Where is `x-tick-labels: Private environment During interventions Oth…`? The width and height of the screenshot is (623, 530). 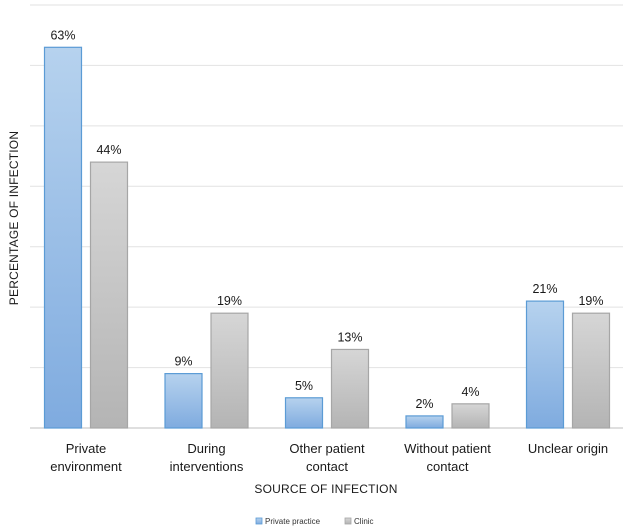
x-tick-labels: Private environment During interventions Oth… is located at coordinates (329, 457).